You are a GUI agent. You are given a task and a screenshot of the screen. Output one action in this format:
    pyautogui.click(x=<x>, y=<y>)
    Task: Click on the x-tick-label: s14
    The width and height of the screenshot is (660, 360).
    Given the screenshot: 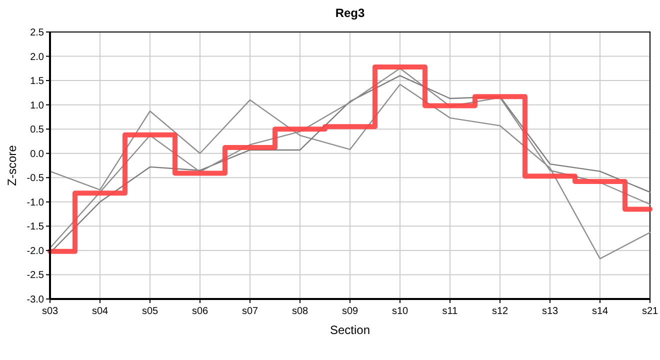 What is the action you would take?
    pyautogui.click(x=600, y=311)
    